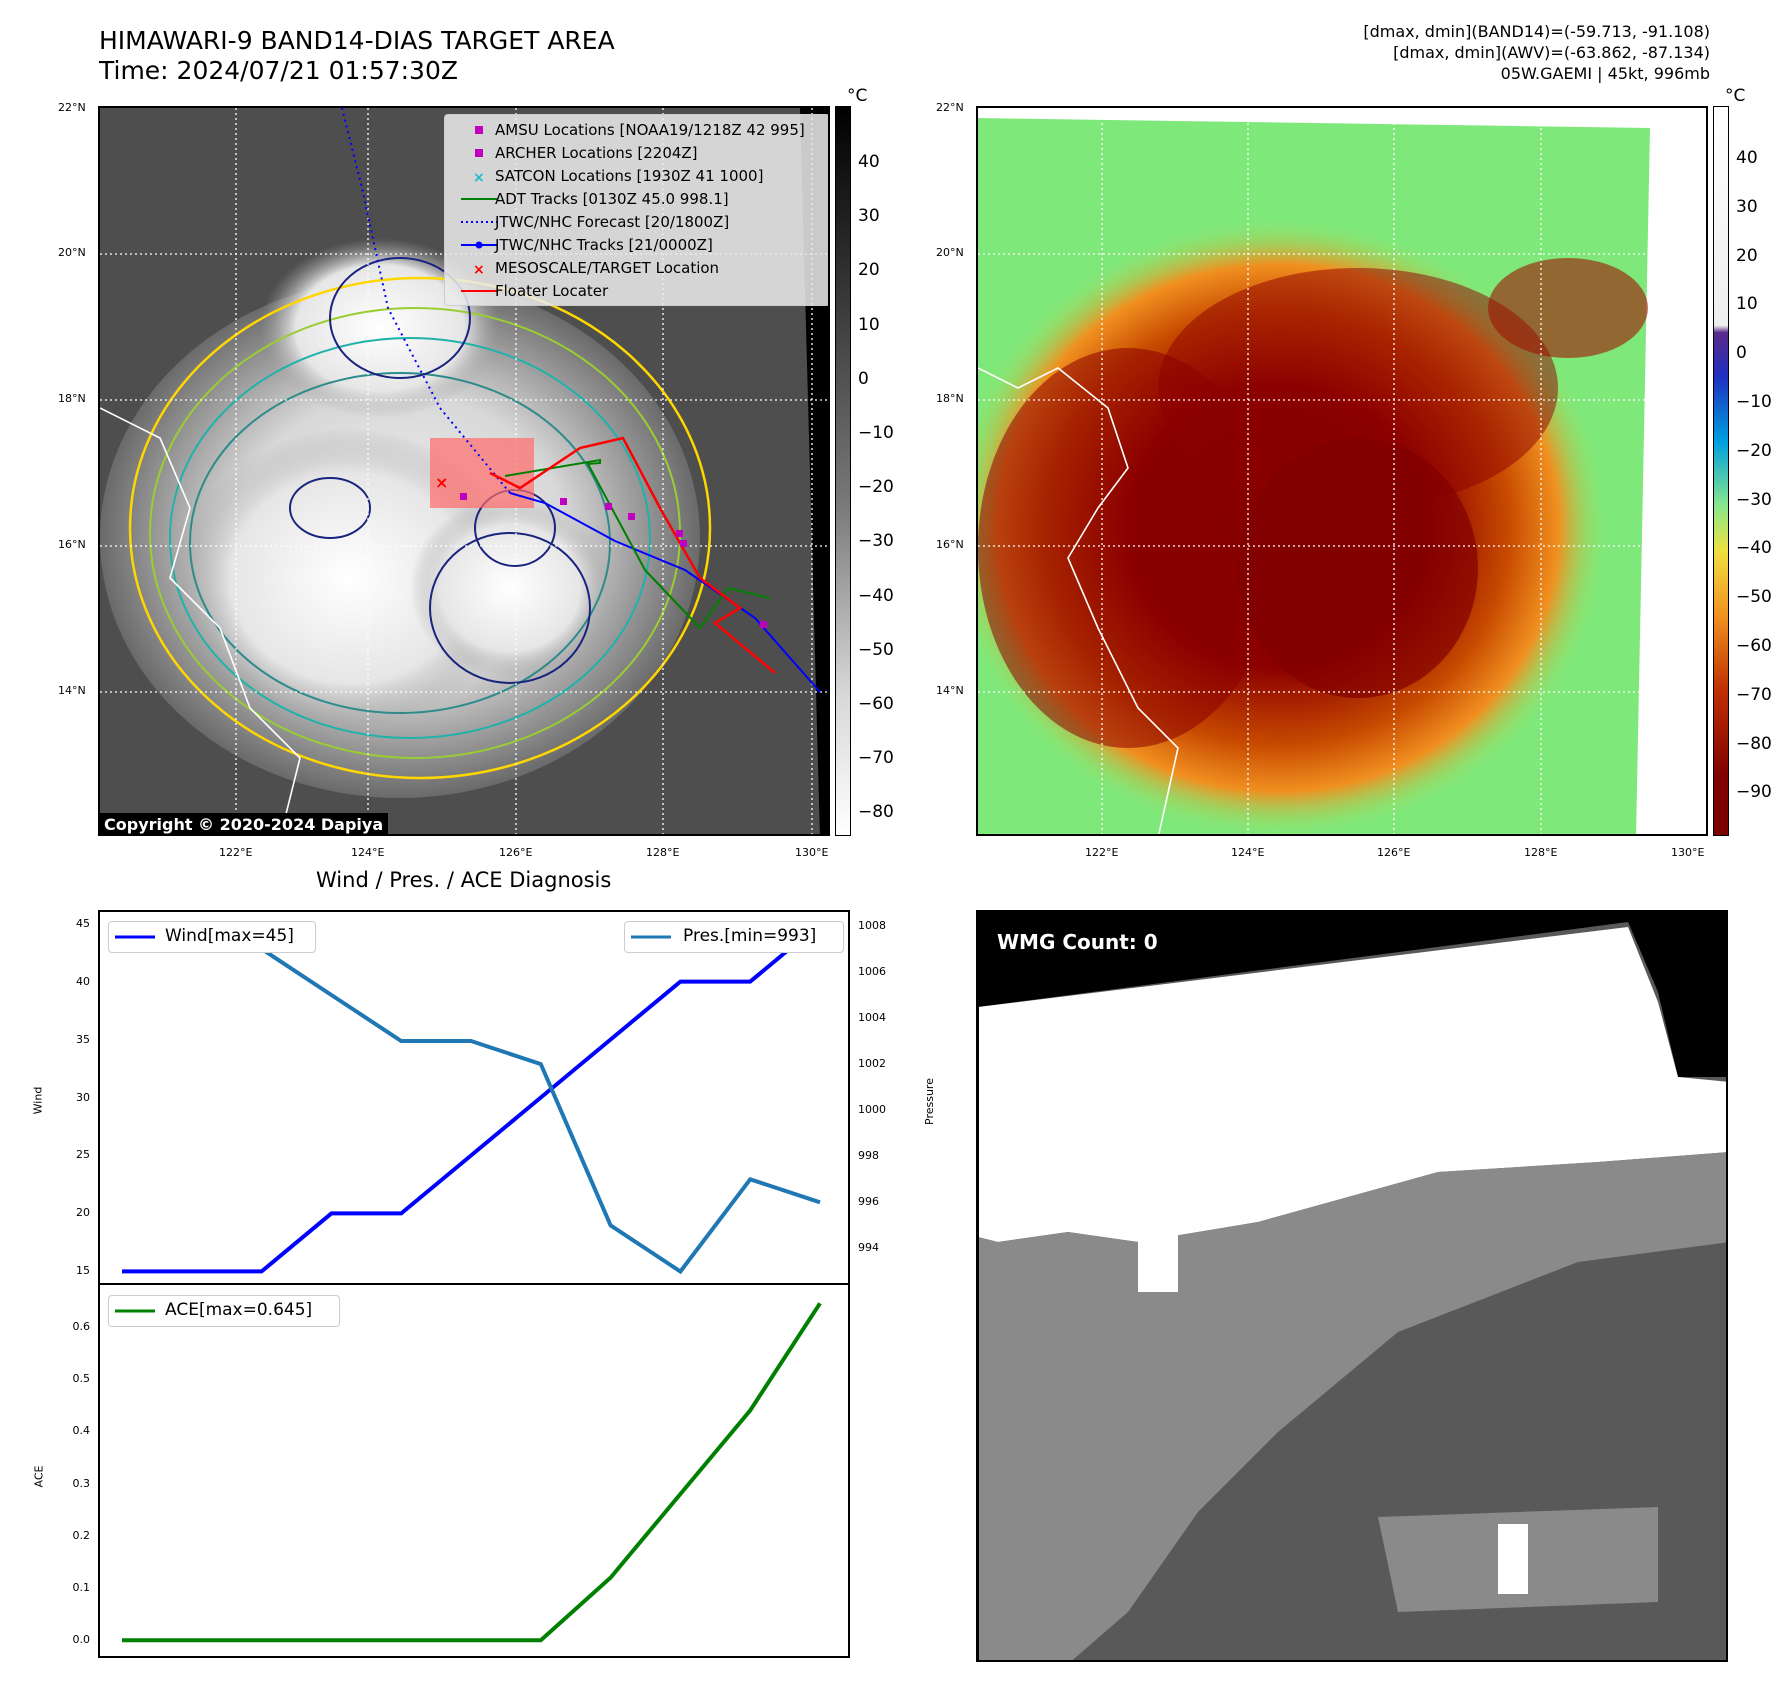  Describe the element at coordinates (1605, 73) in the screenshot. I see `storm-info: 05W.GAEMI | 45kt, 996mb` at that location.